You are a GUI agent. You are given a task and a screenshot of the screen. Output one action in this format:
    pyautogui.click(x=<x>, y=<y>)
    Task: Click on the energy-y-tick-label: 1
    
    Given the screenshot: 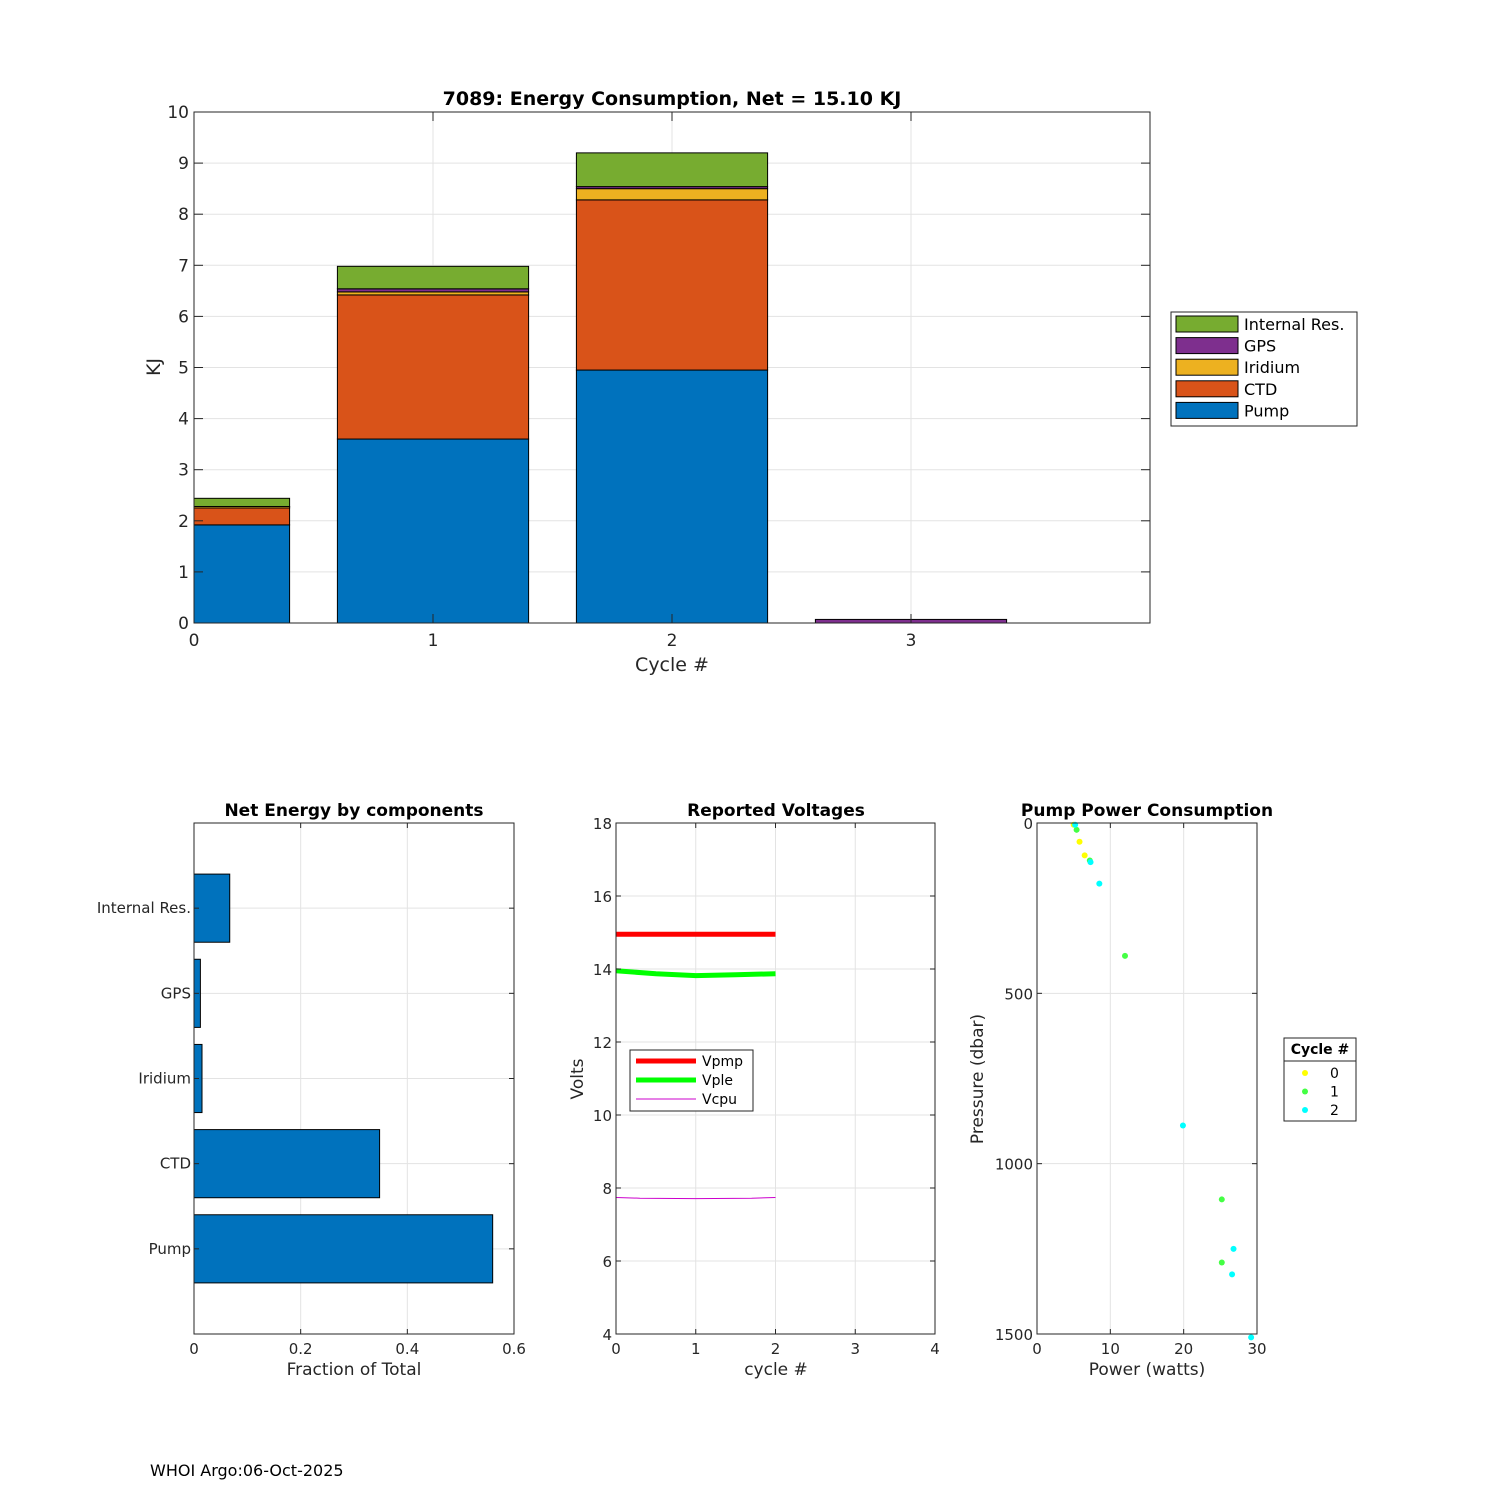 What is the action you would take?
    pyautogui.click(x=183, y=573)
    